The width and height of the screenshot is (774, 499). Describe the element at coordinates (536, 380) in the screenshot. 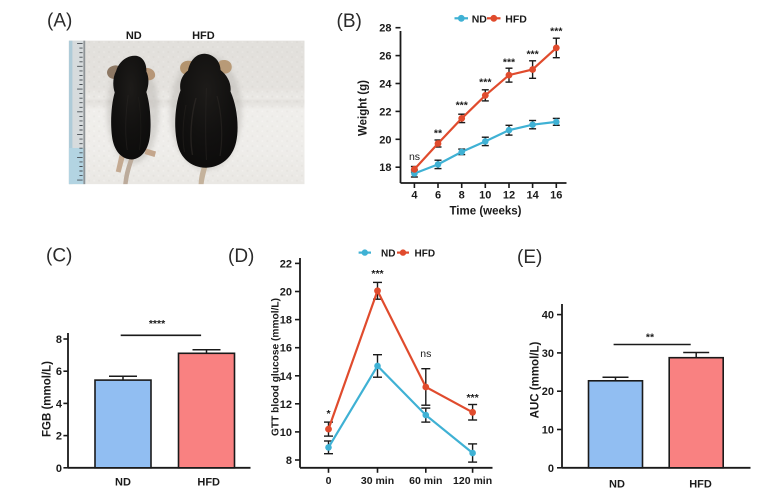

I see `svg-text: AUC (mmol/L)` at that location.